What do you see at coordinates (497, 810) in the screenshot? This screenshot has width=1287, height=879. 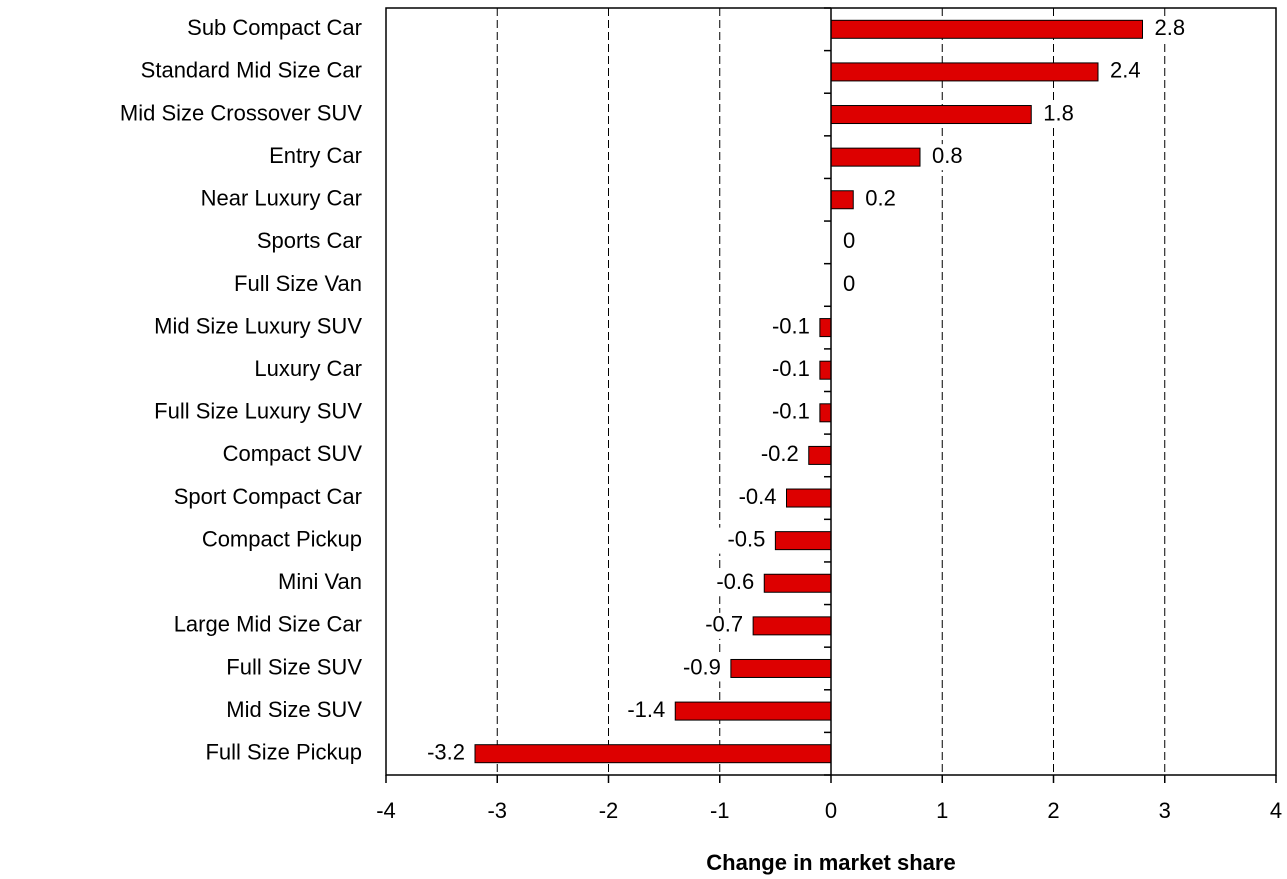 I see `x-tick-label: -3` at bounding box center [497, 810].